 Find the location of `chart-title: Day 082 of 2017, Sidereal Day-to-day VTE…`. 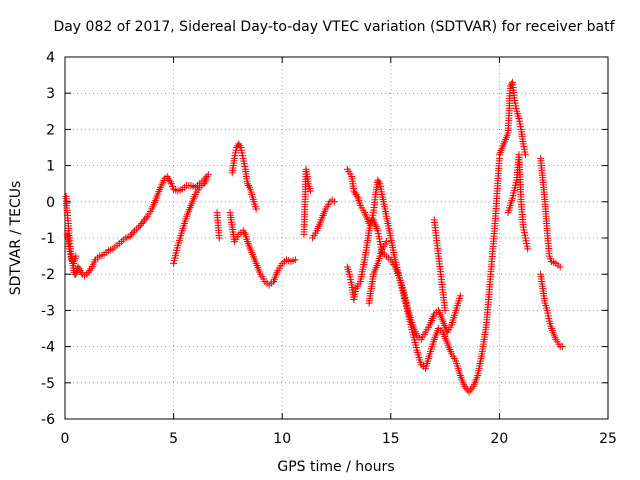

chart-title: Day 082 of 2017, Sidereal Day-to-day VTE… is located at coordinates (334, 27).